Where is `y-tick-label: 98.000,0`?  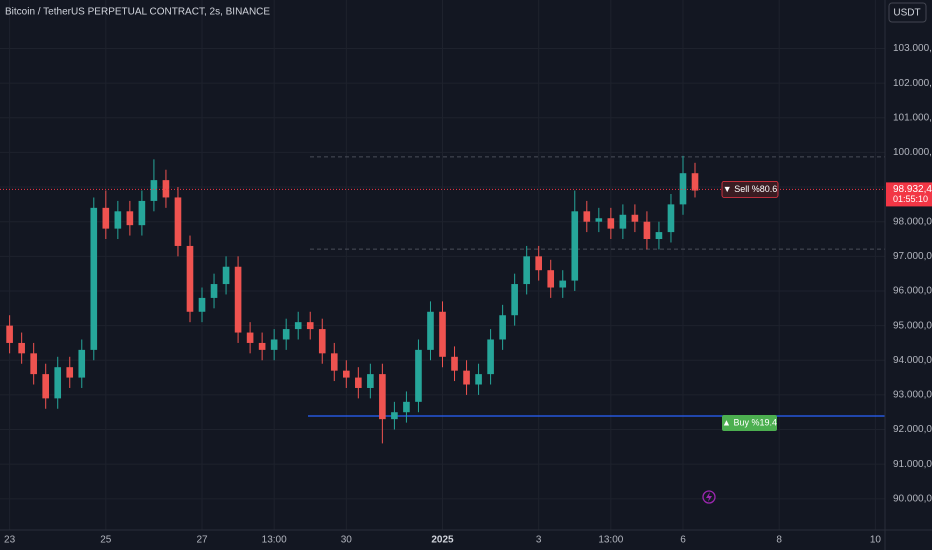
y-tick-label: 98.000,0 is located at coordinates (912, 221).